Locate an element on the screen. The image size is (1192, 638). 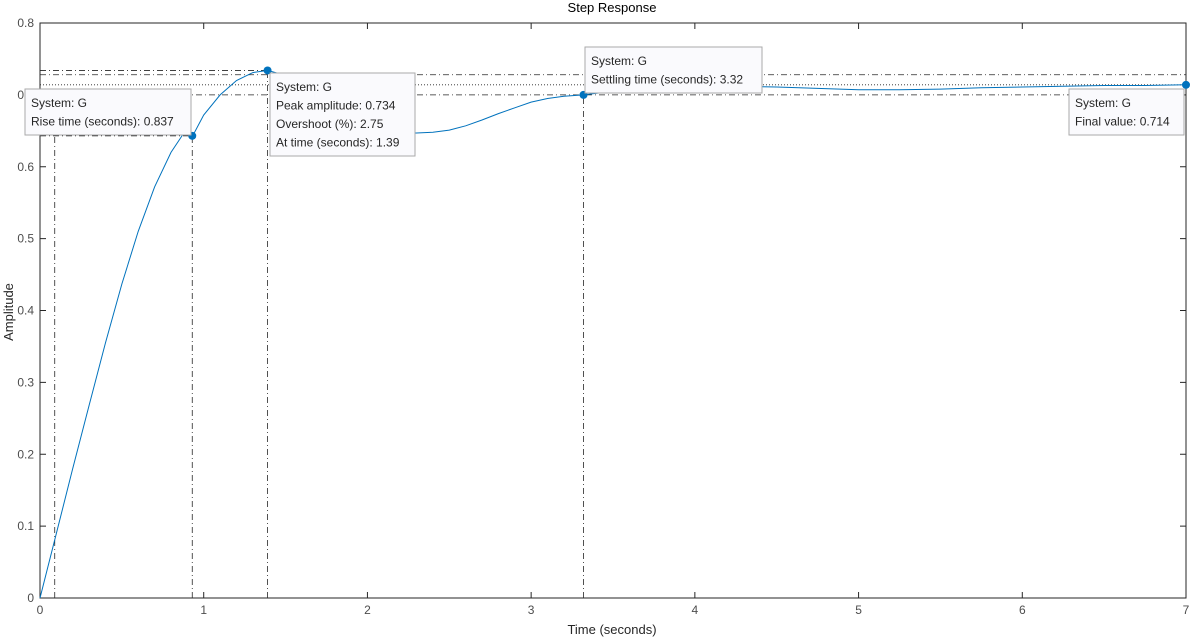
y-axis-label: Amplitude is located at coordinates (8, 312).